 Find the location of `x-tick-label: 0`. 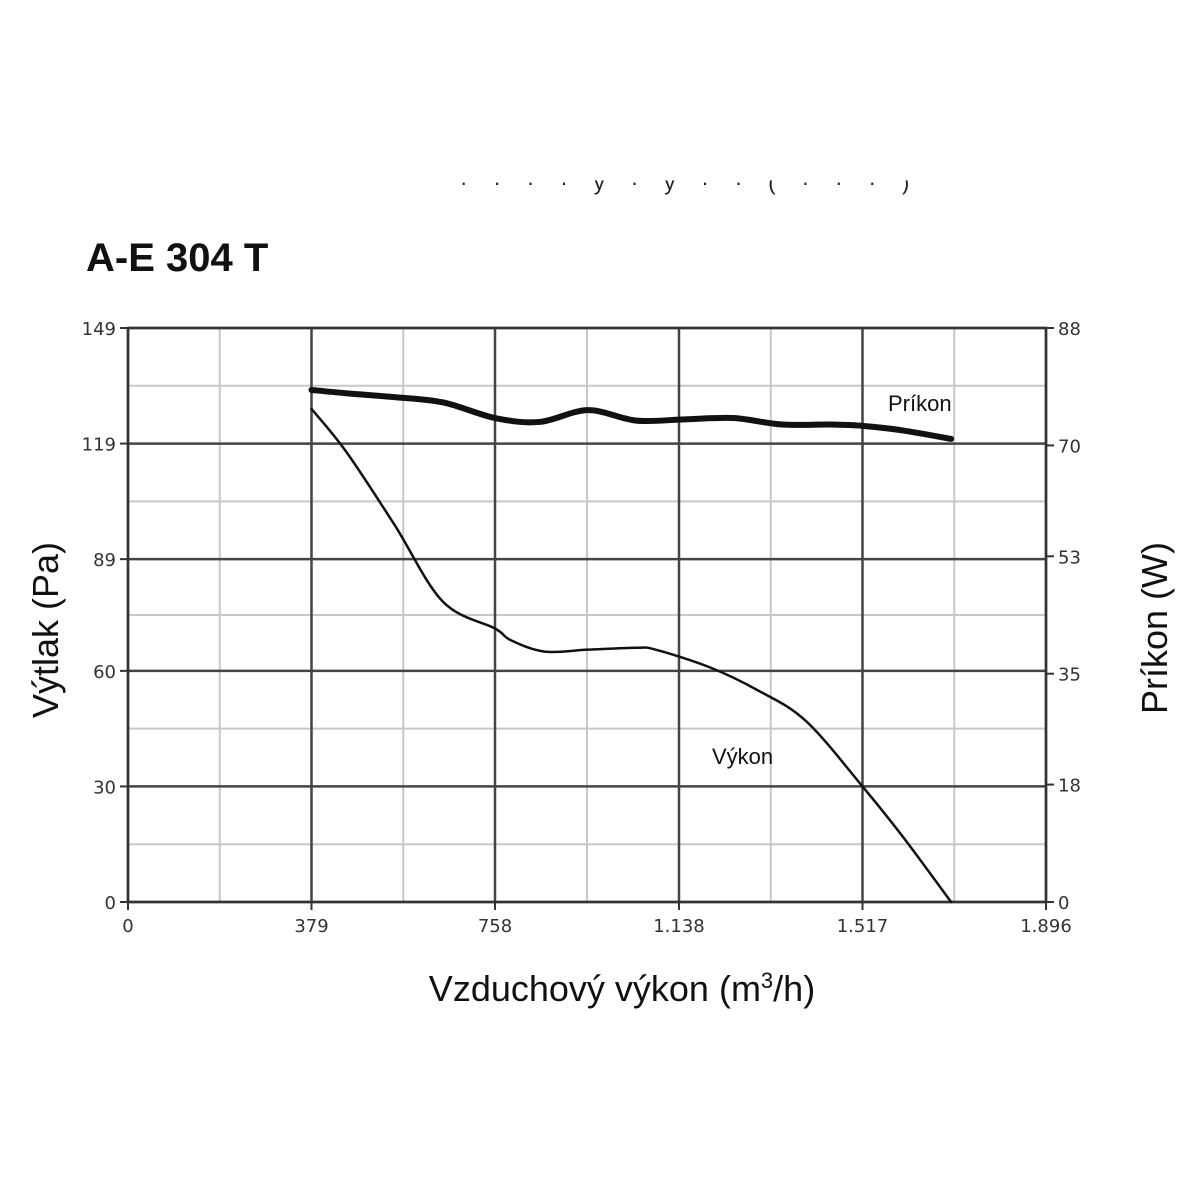

x-tick-label: 0 is located at coordinates (127, 926).